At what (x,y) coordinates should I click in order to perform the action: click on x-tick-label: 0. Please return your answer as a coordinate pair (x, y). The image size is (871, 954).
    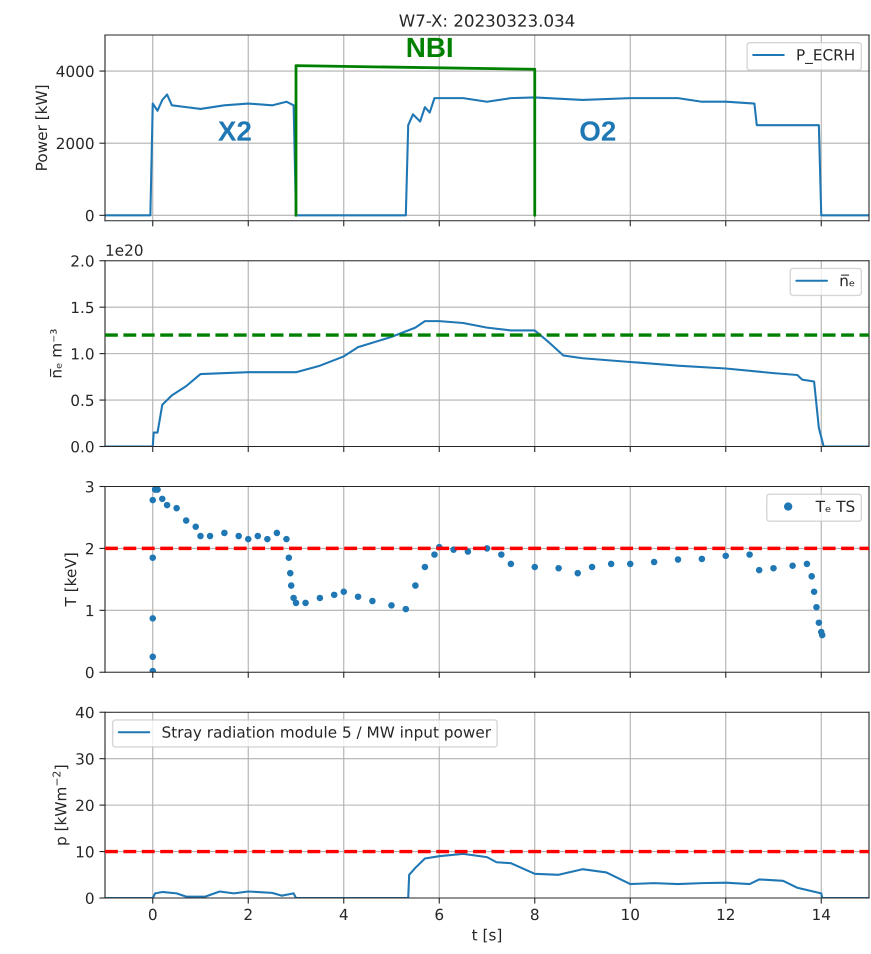
    Looking at the image, I should click on (152, 914).